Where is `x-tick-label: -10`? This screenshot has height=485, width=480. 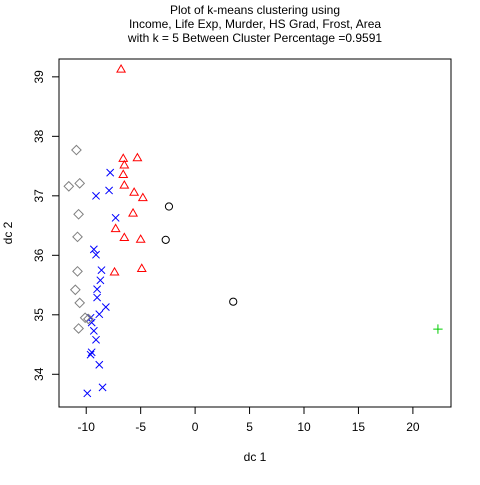 x-tick-label: -10 is located at coordinates (87, 427).